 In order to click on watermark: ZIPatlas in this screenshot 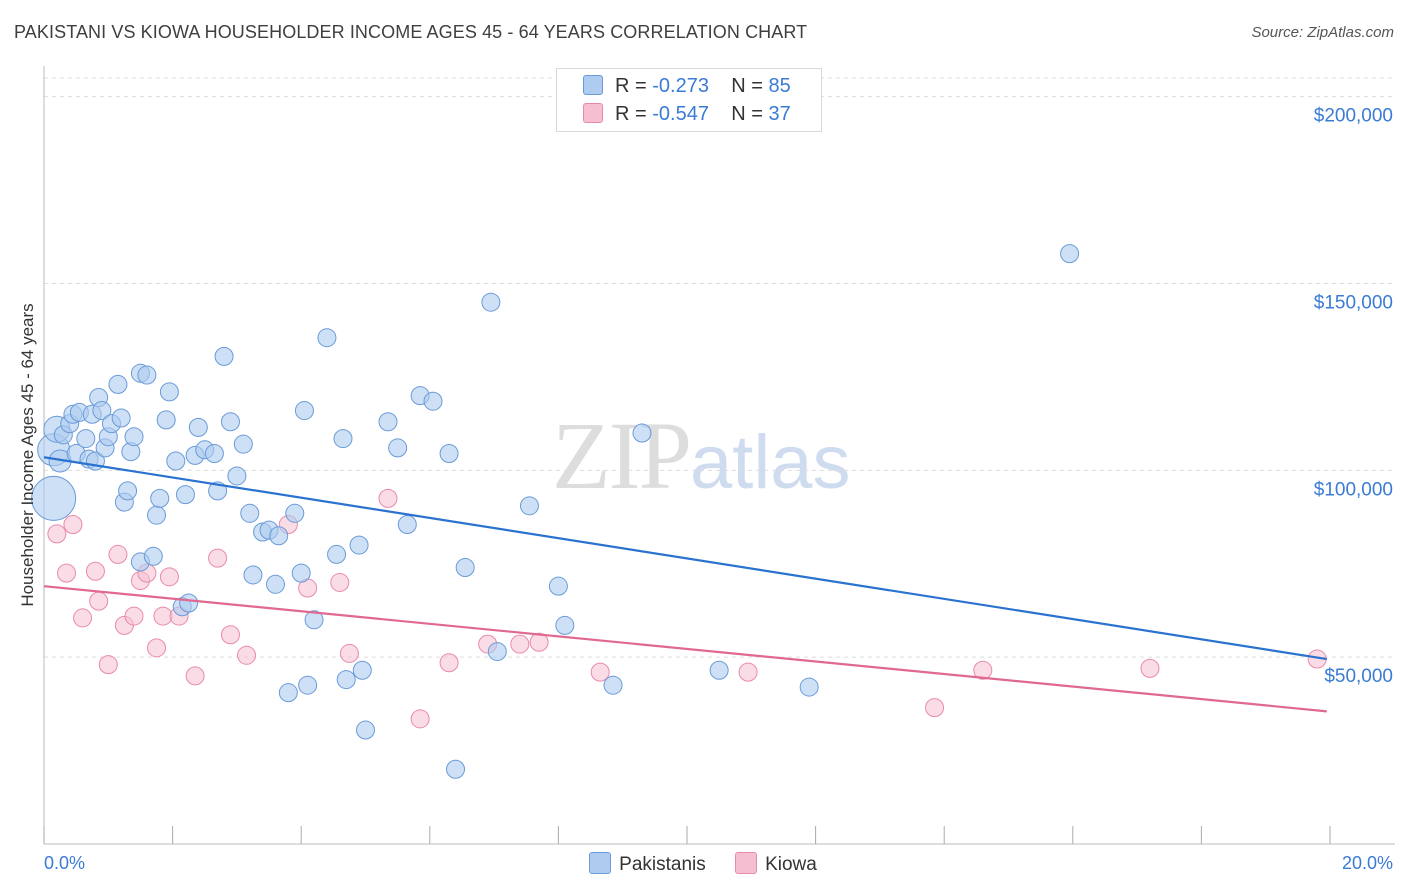, I will do `click(701, 455)`.